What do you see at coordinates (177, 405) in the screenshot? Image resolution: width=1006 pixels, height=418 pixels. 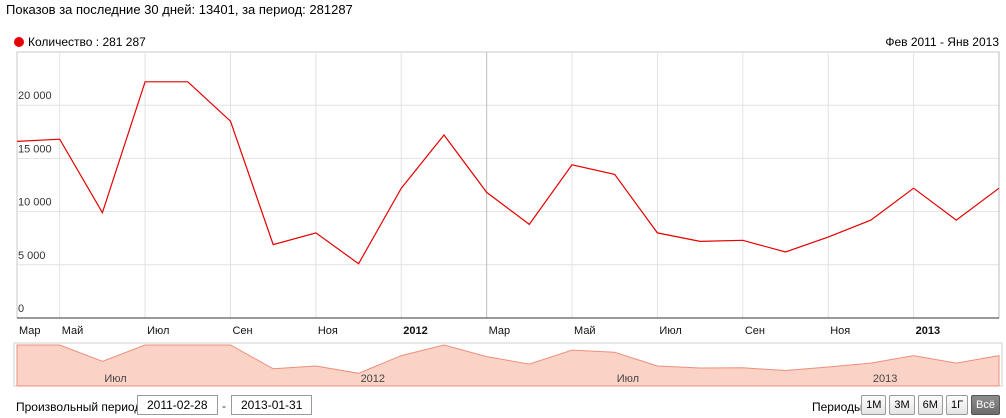 I see `date-from-field: 2011-02-28` at bounding box center [177, 405].